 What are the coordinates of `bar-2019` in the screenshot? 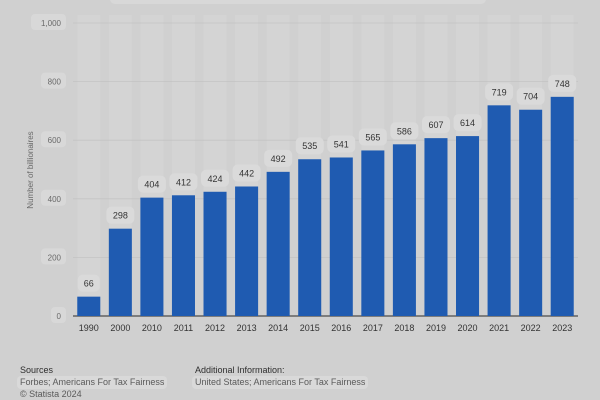 It's located at (436, 227).